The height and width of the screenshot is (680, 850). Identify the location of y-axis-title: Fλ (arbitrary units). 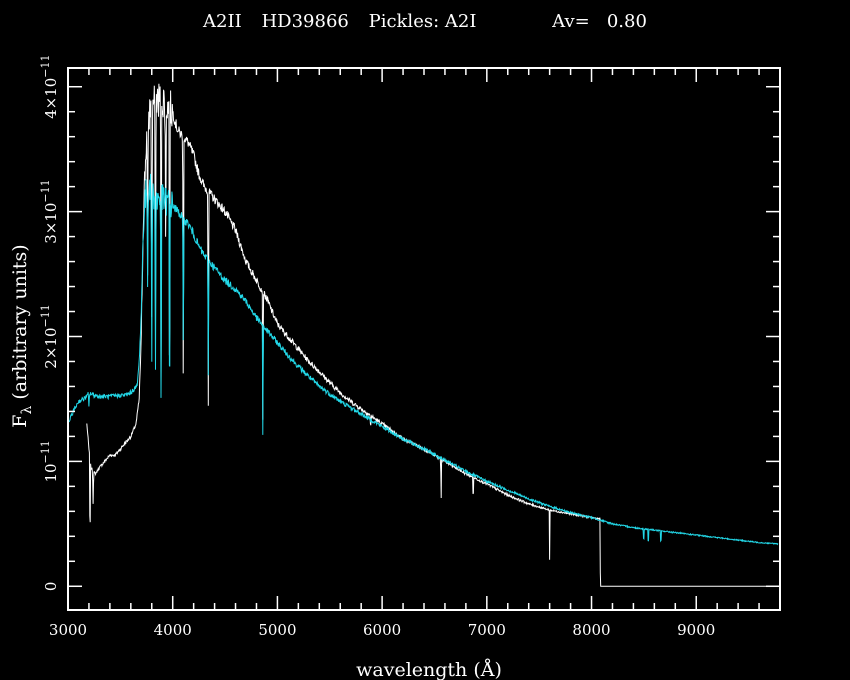
(22, 335).